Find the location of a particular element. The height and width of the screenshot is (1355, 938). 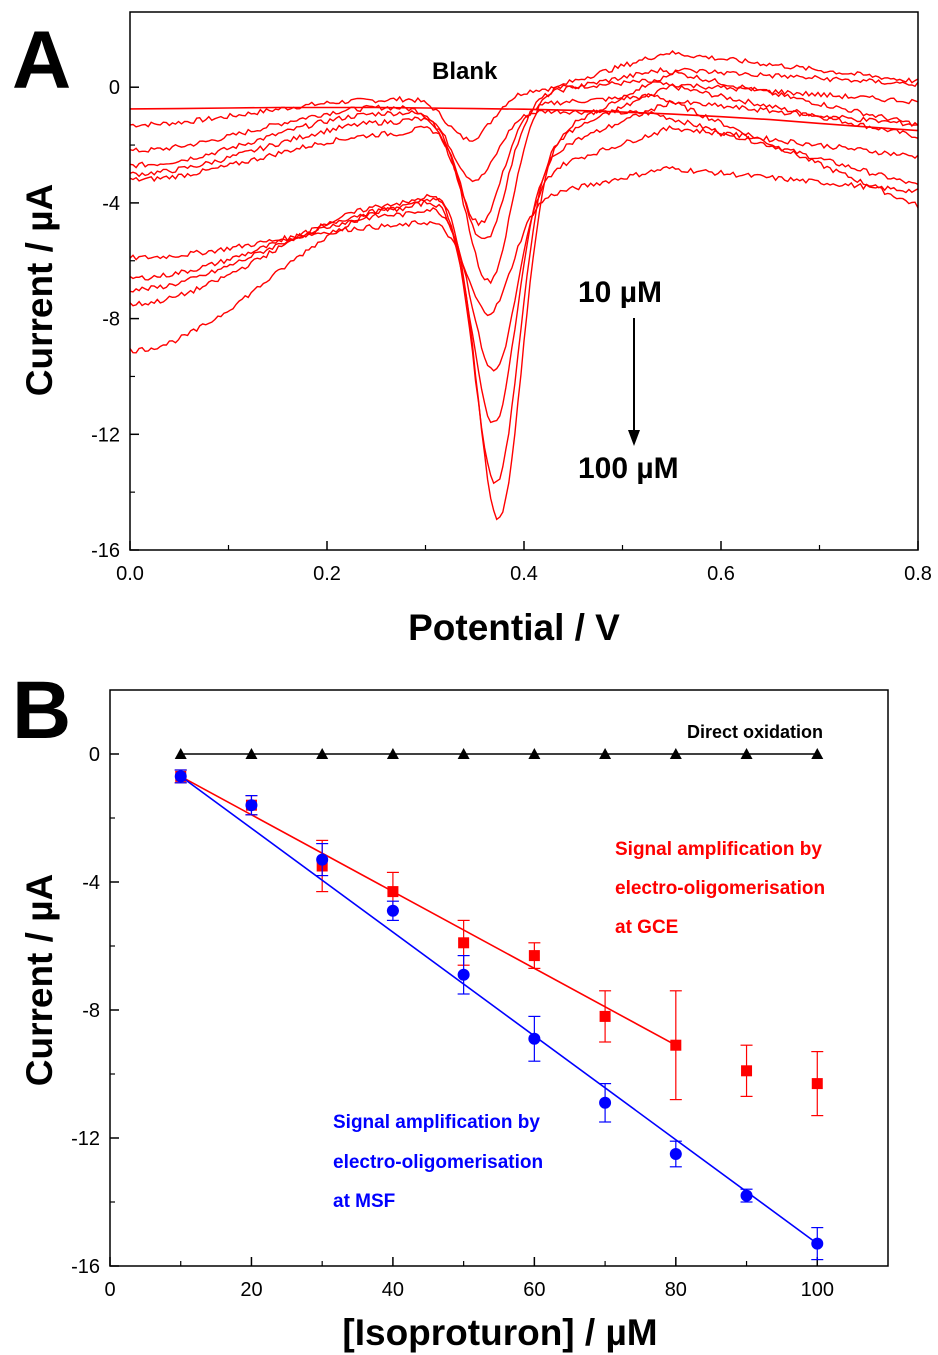

gce-legend-line-3: at GCE is located at coordinates (646, 927).